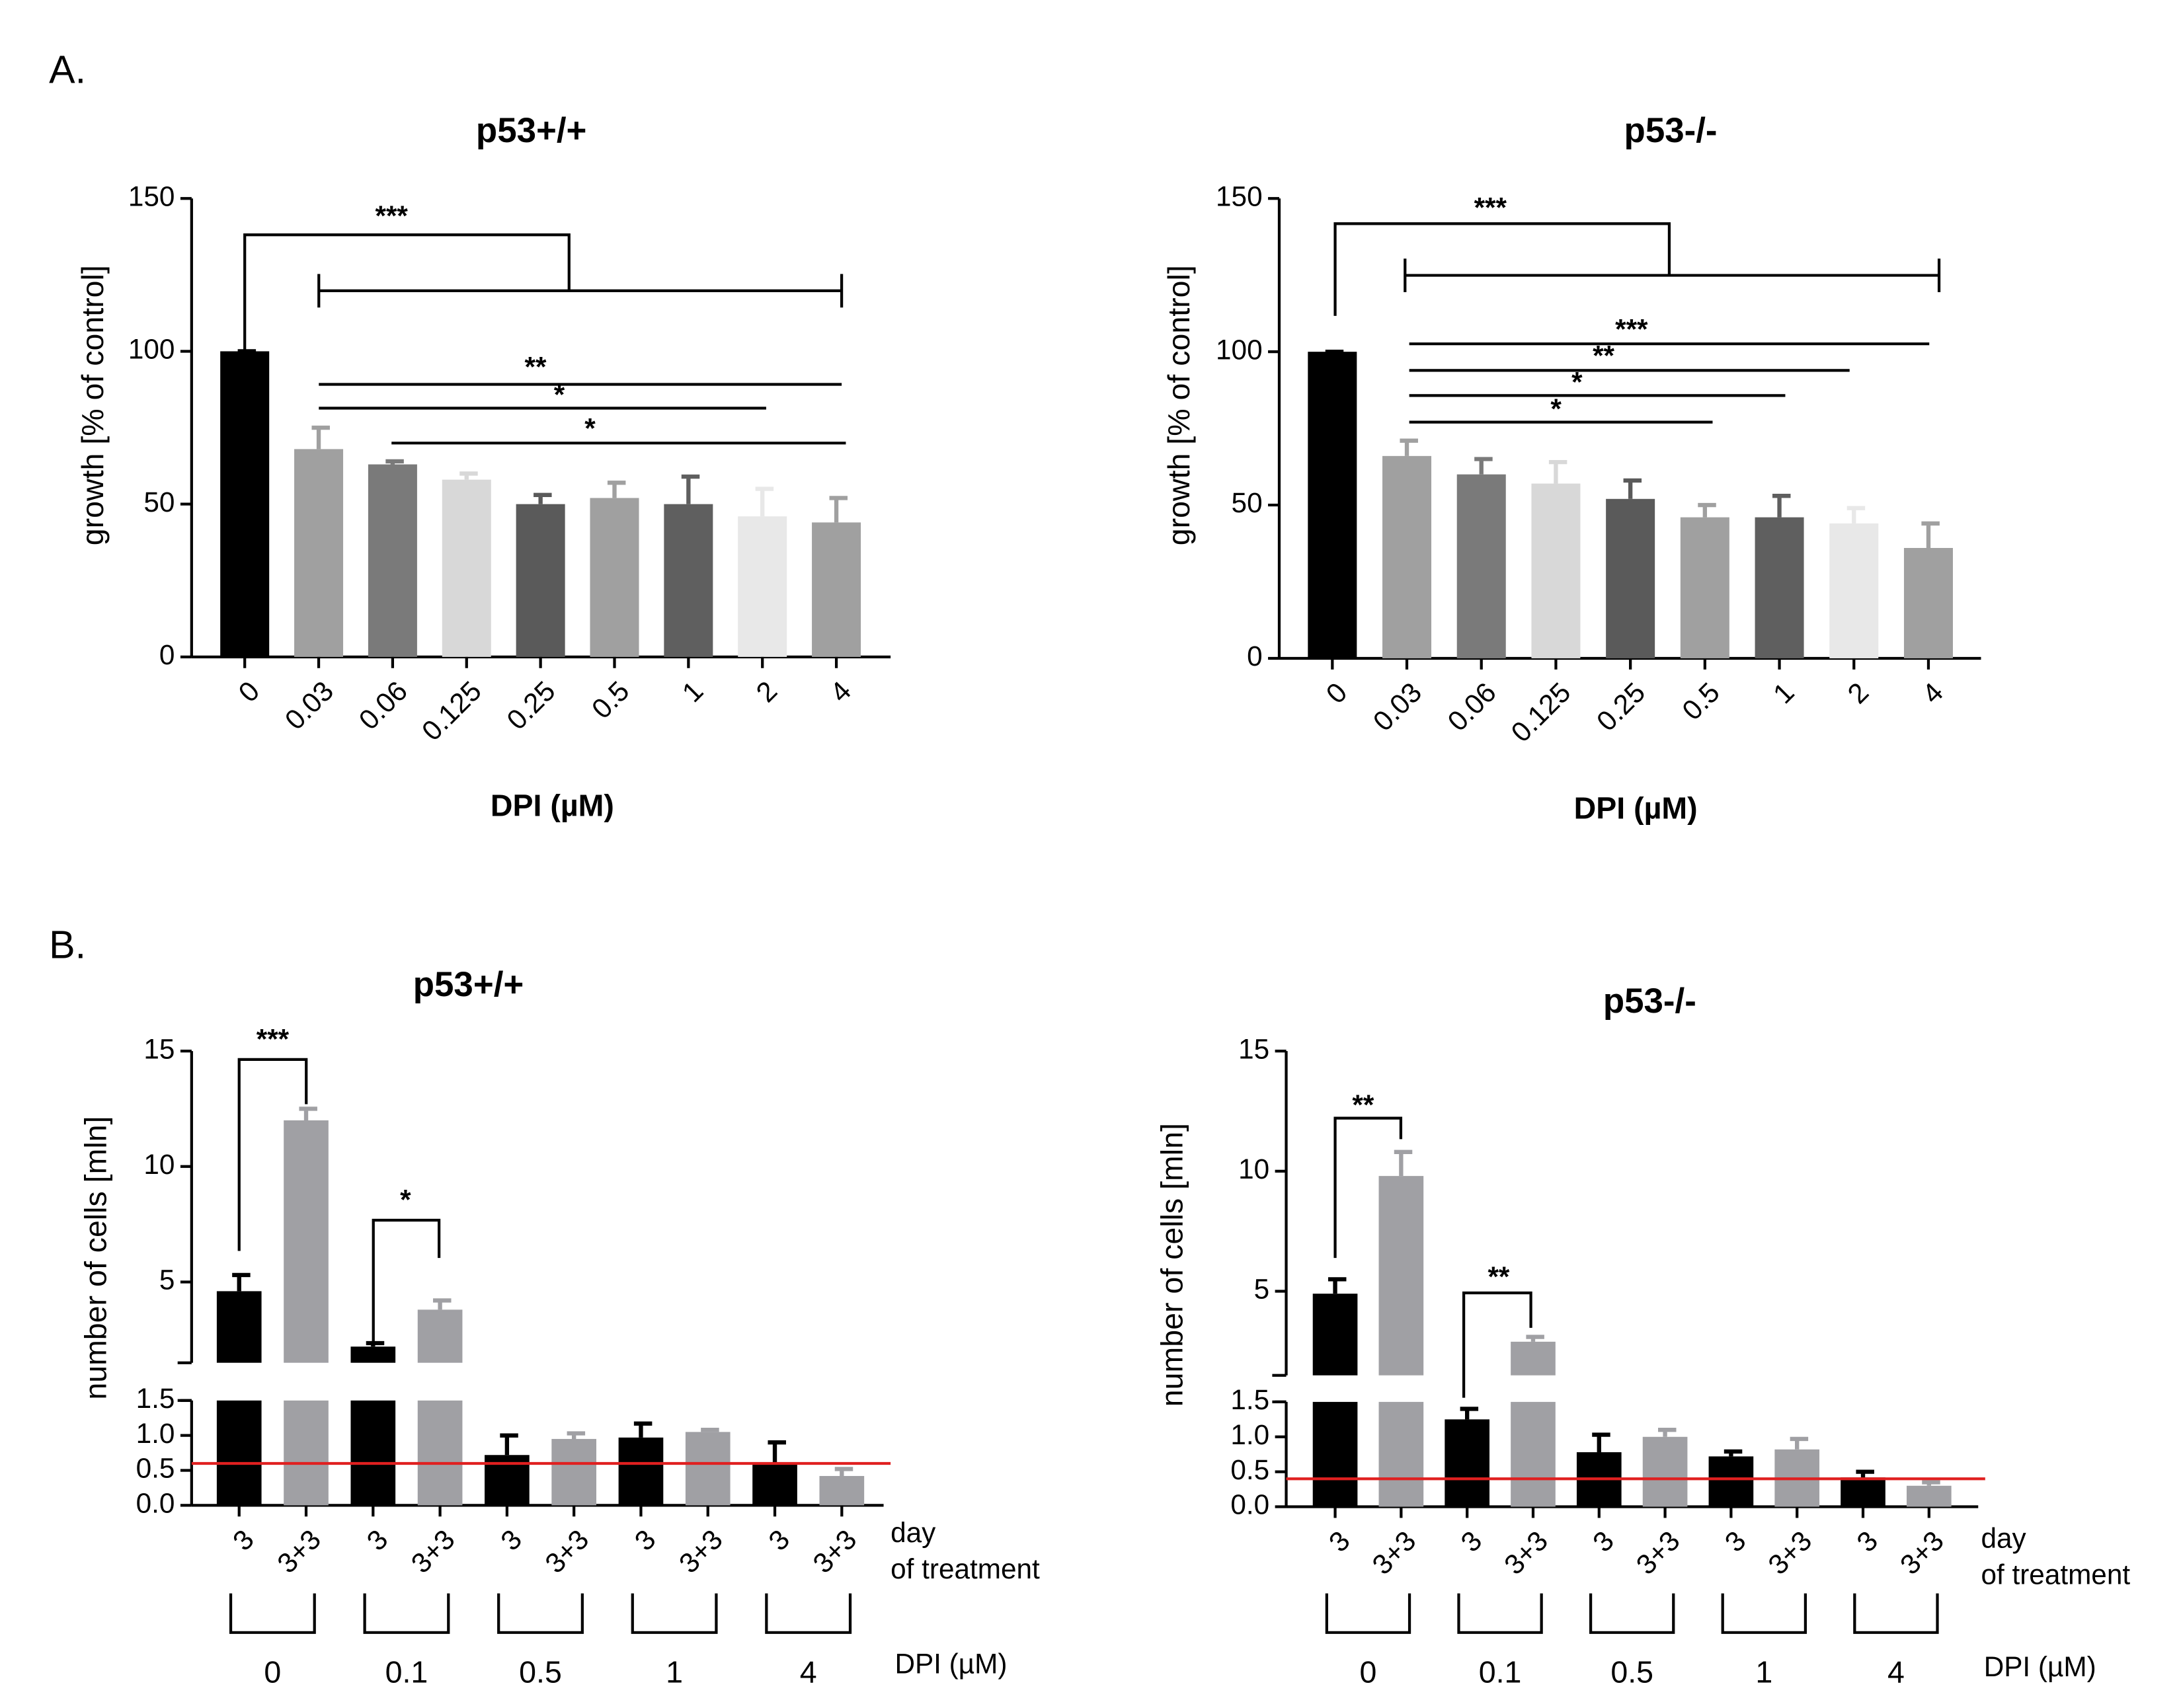 The height and width of the screenshot is (1708, 2181). I want to click on y-axis-label: growth [% of control], so click(1179, 405).